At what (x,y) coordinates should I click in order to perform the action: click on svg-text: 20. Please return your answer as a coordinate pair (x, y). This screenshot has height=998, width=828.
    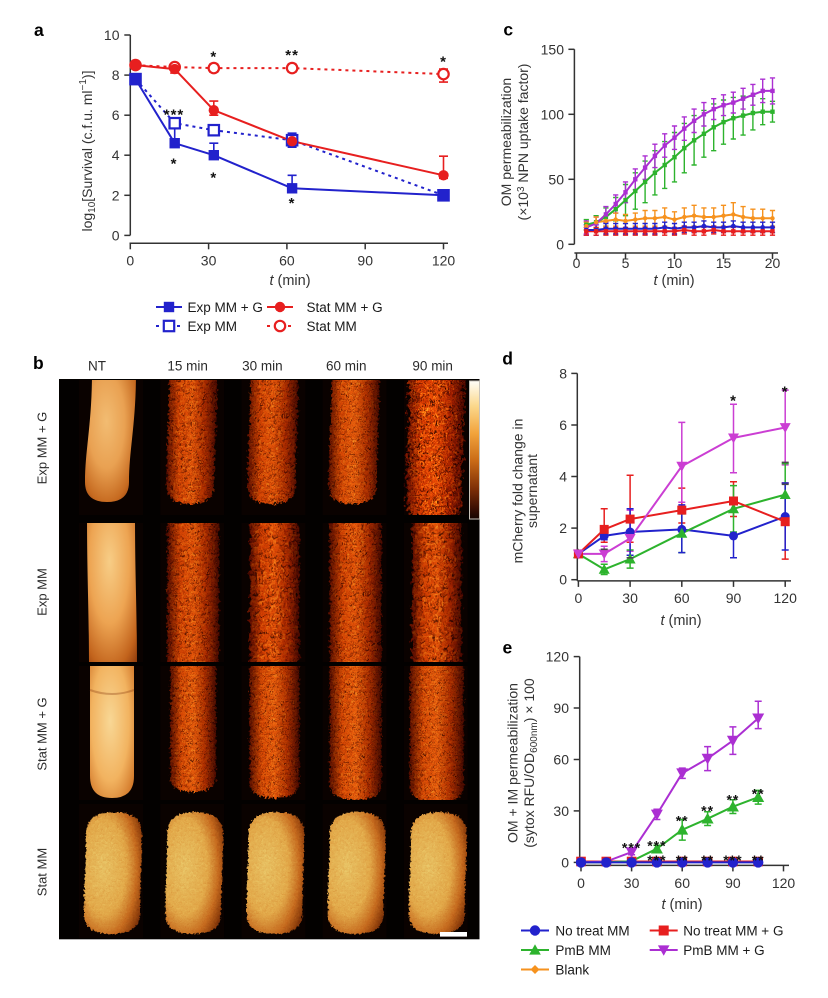
    Looking at the image, I should click on (773, 263).